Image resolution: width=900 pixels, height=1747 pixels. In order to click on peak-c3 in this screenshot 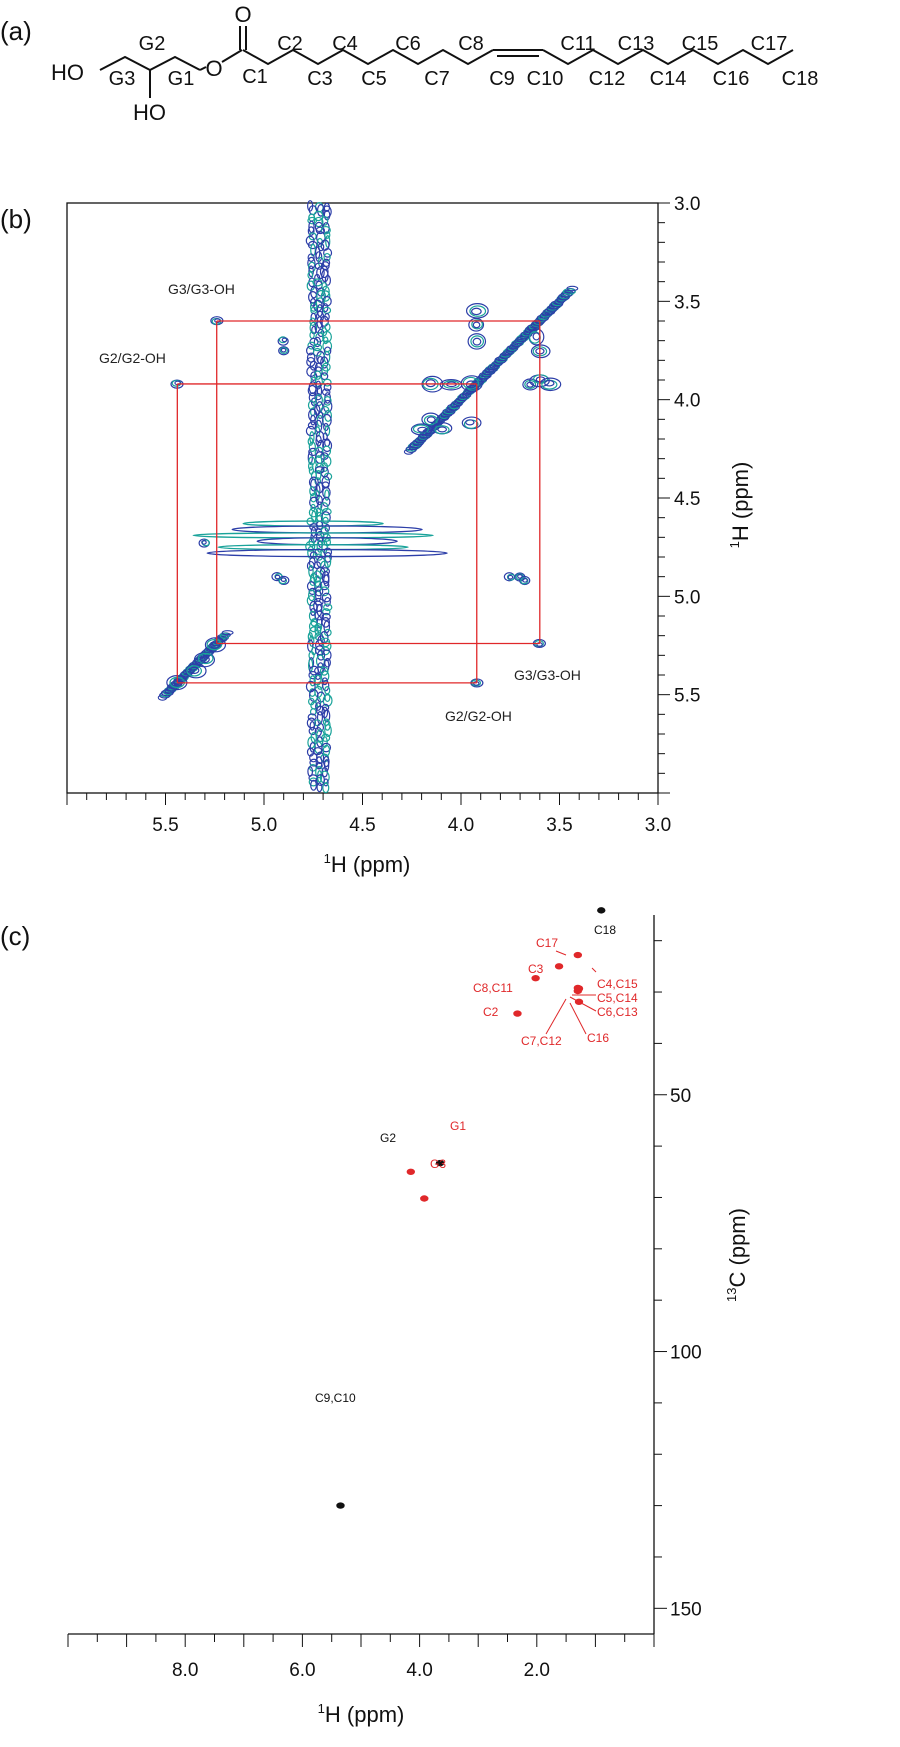, I will do `click(559, 966)`.